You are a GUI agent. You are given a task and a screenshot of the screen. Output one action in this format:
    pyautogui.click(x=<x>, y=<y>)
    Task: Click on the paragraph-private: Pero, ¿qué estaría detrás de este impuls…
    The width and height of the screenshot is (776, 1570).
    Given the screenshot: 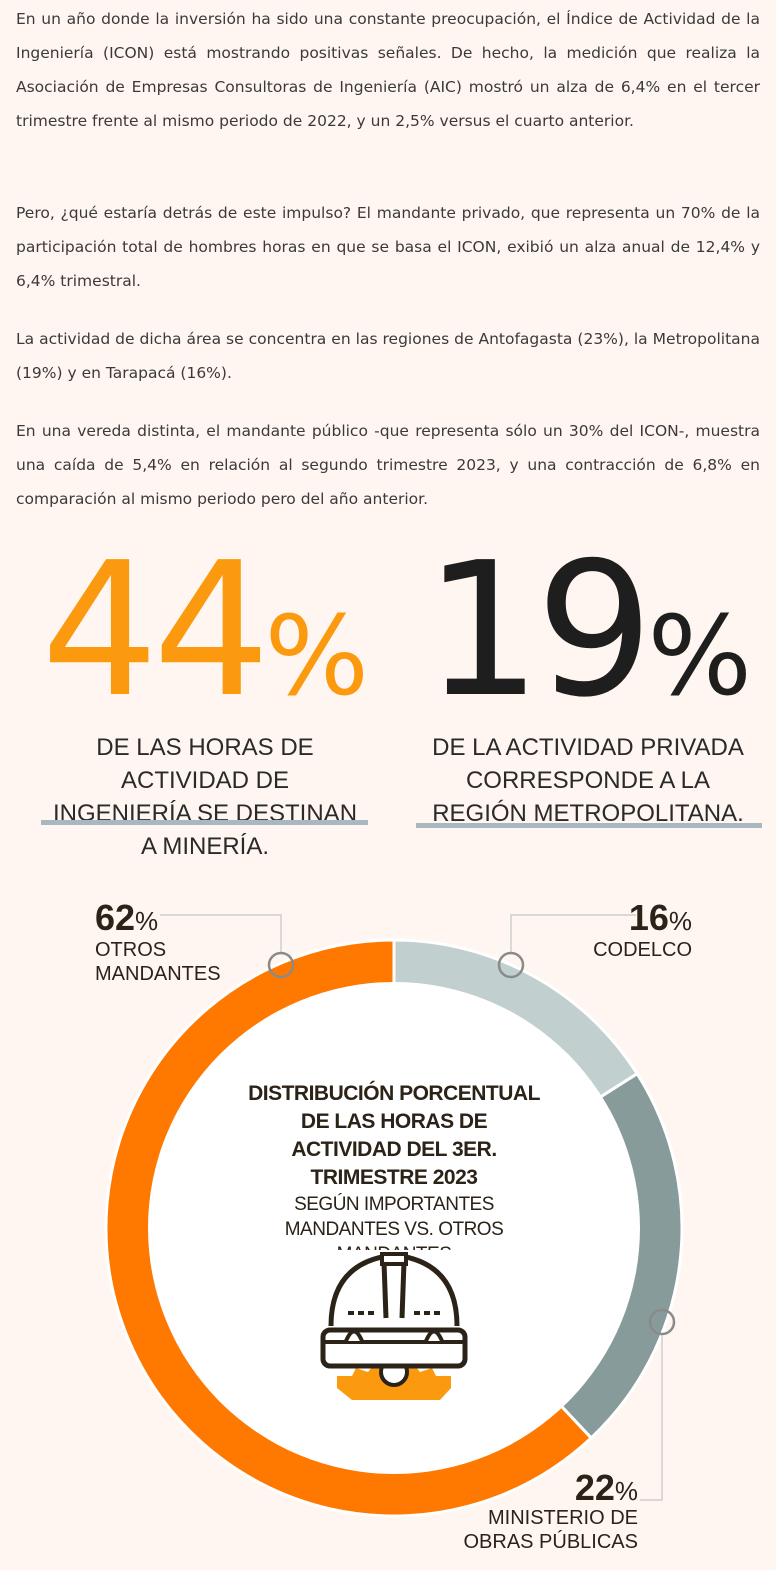 What is the action you would take?
    pyautogui.click(x=388, y=247)
    